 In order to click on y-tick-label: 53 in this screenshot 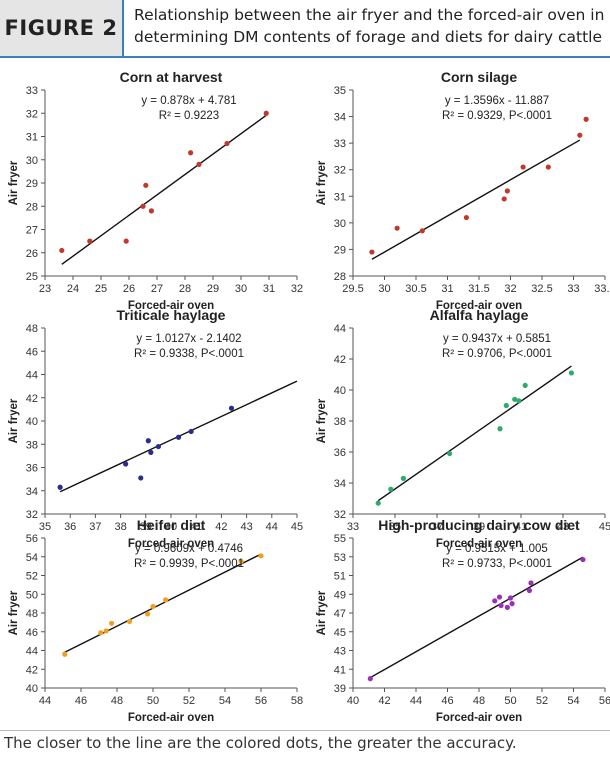, I will do `click(340, 558)`.